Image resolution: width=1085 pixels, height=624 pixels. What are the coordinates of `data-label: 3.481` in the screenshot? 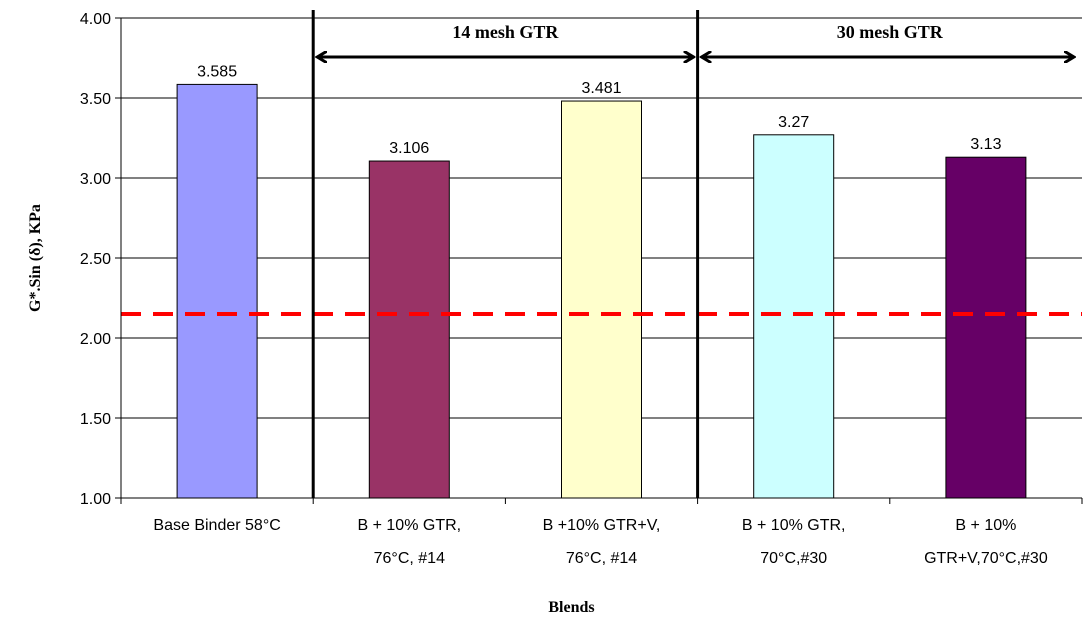 It's located at (601, 88).